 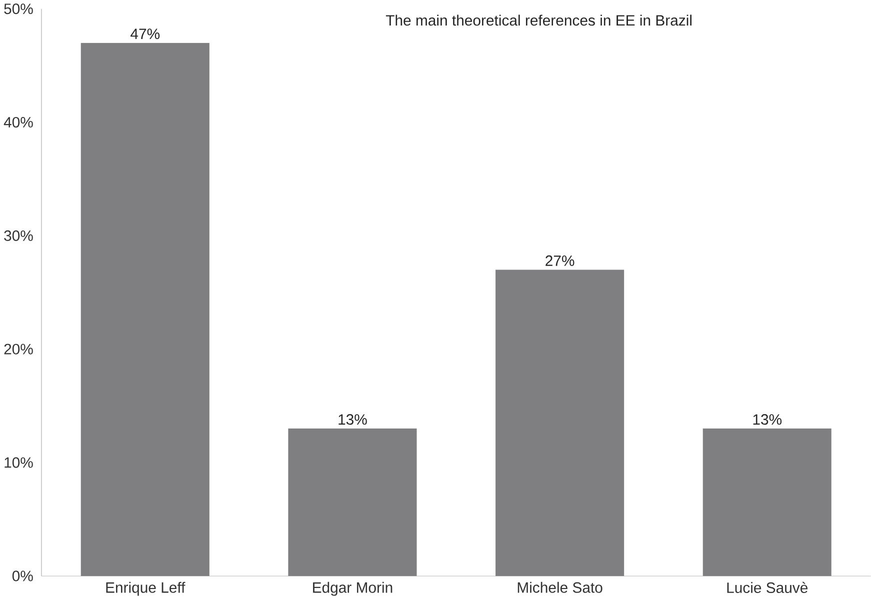 I want to click on y-tick-label: 50%, so click(x=18, y=8).